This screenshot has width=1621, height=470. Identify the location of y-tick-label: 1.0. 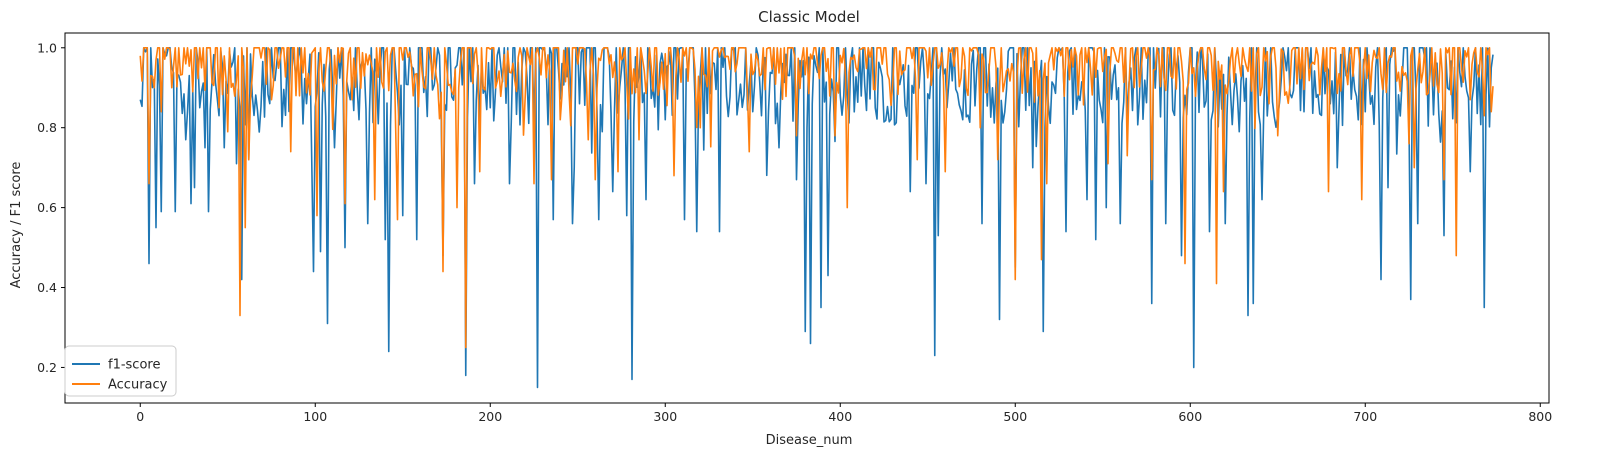
(47, 47).